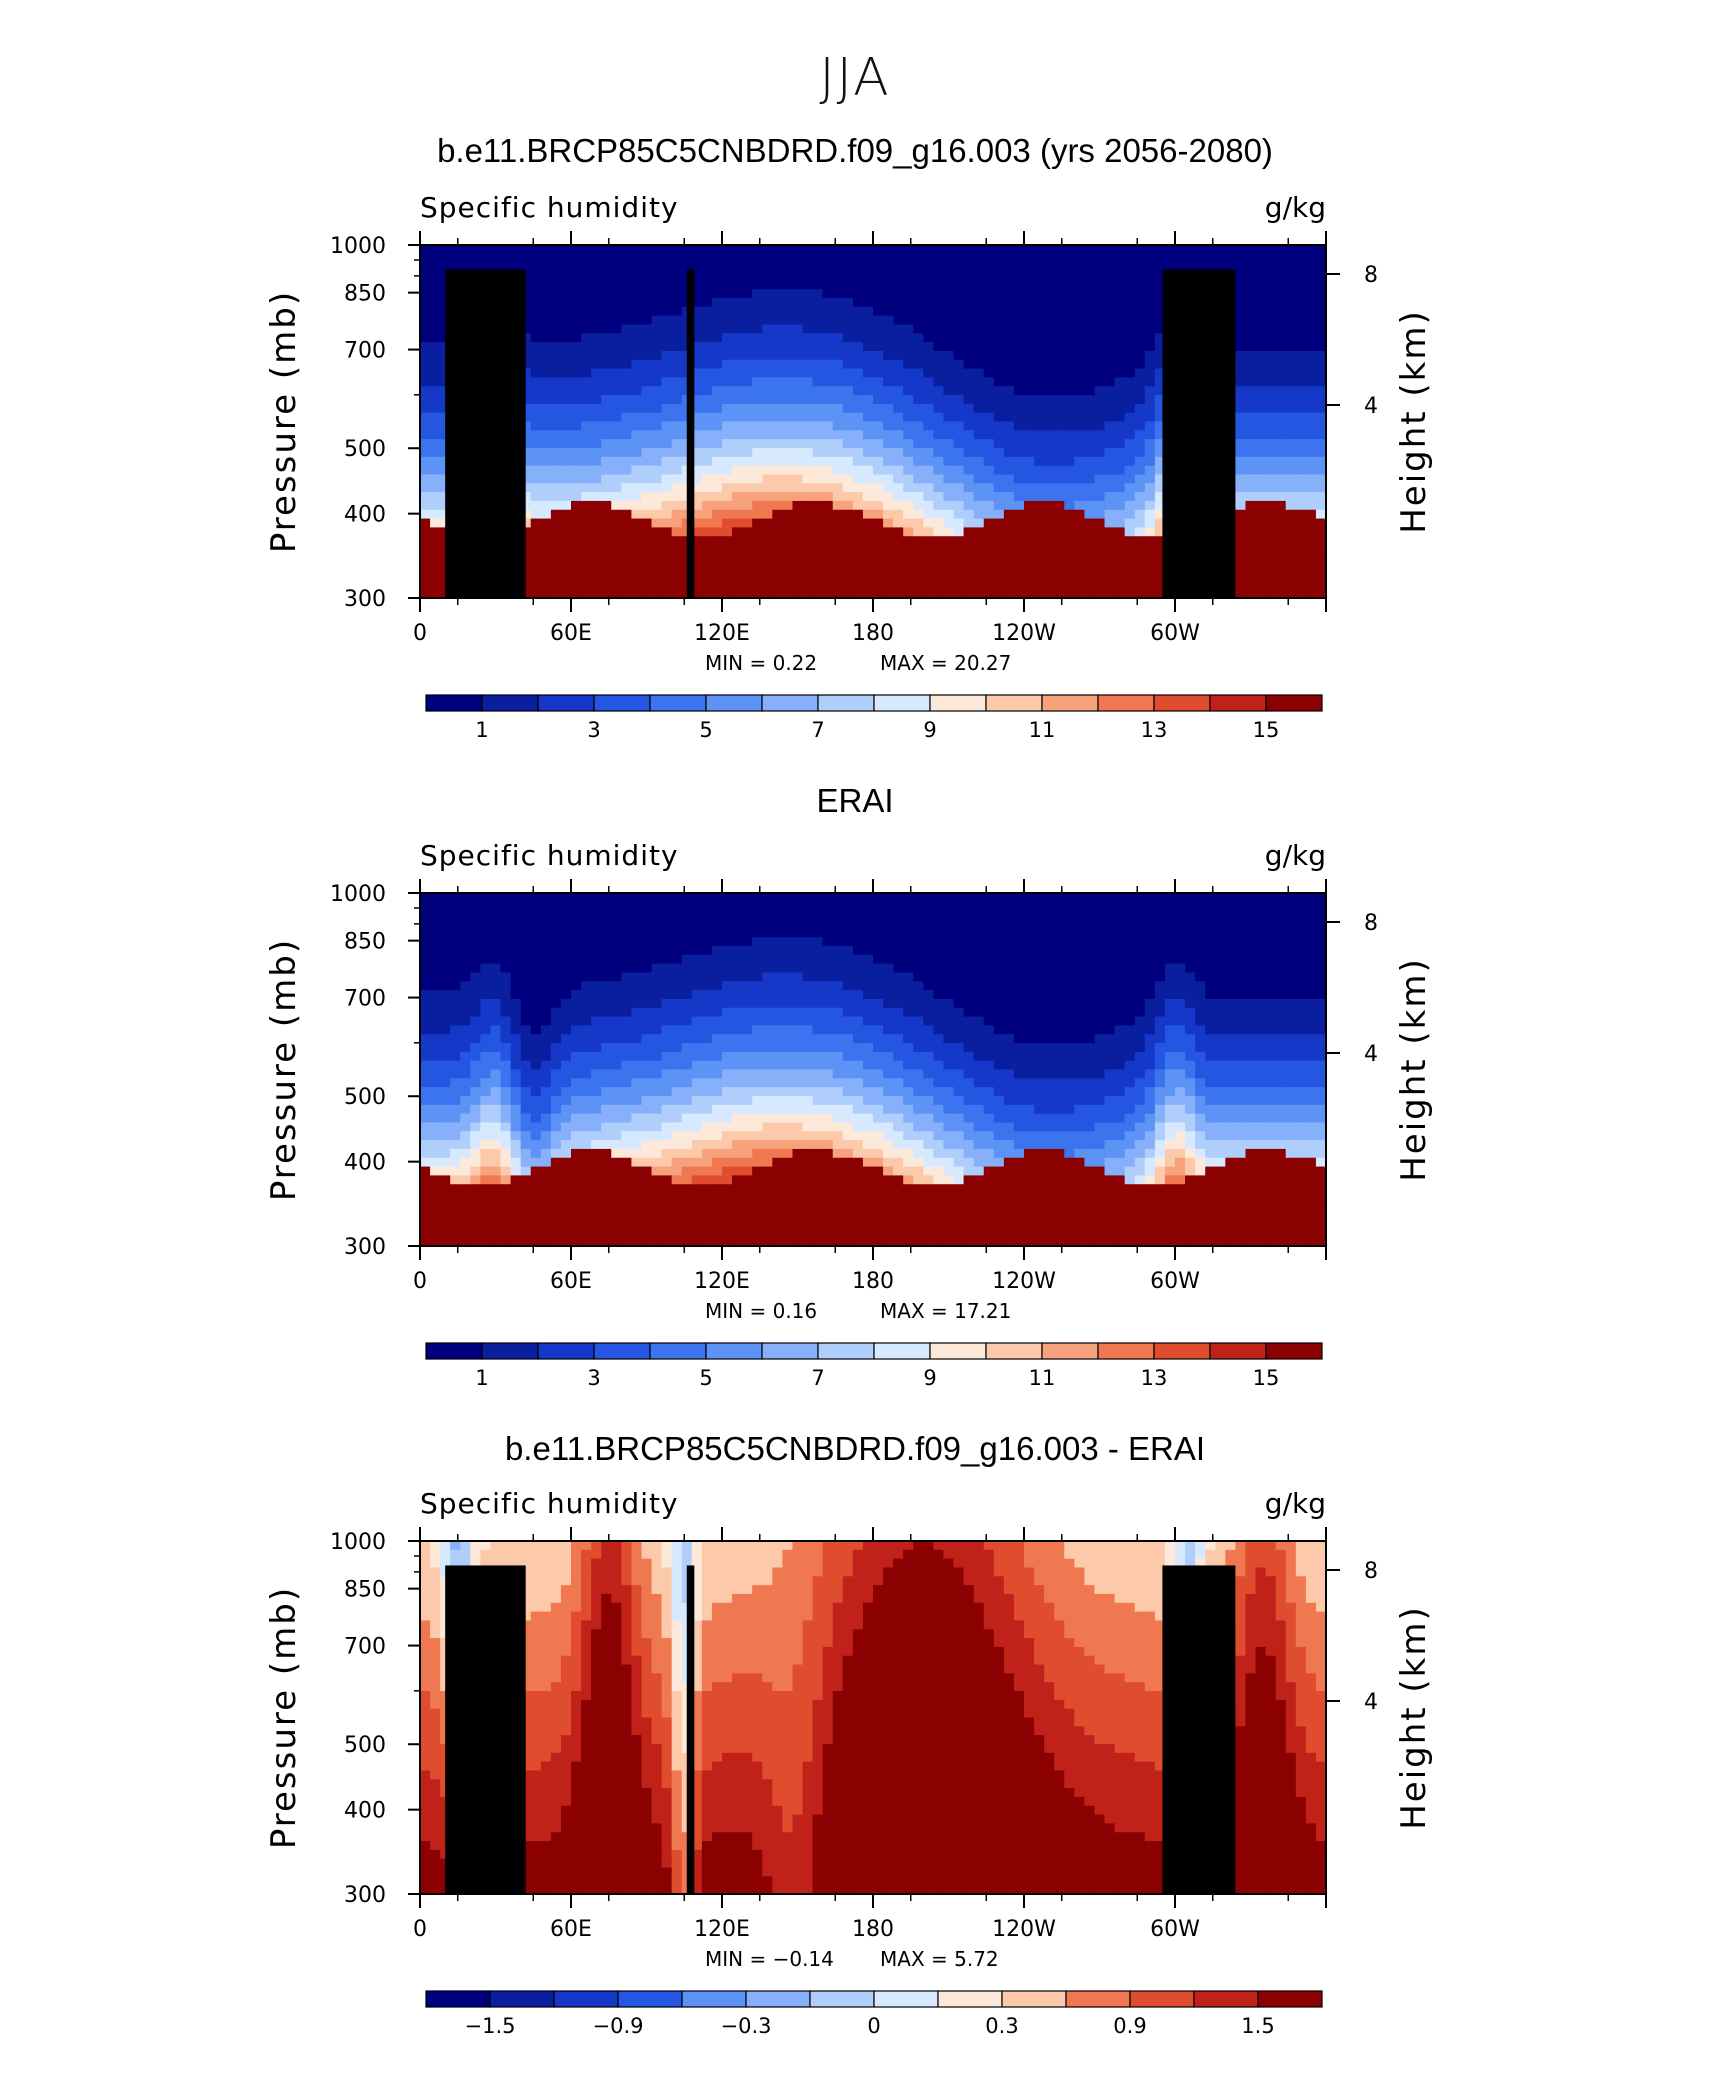 The width and height of the screenshot is (1710, 2074). Describe the element at coordinates (790, 703) in the screenshot. I see `colorbar-box` at that location.